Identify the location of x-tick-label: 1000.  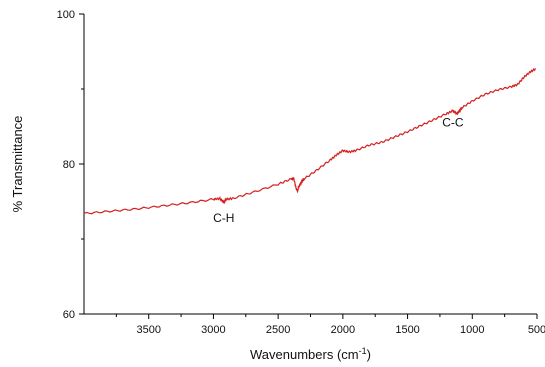
(472, 330).